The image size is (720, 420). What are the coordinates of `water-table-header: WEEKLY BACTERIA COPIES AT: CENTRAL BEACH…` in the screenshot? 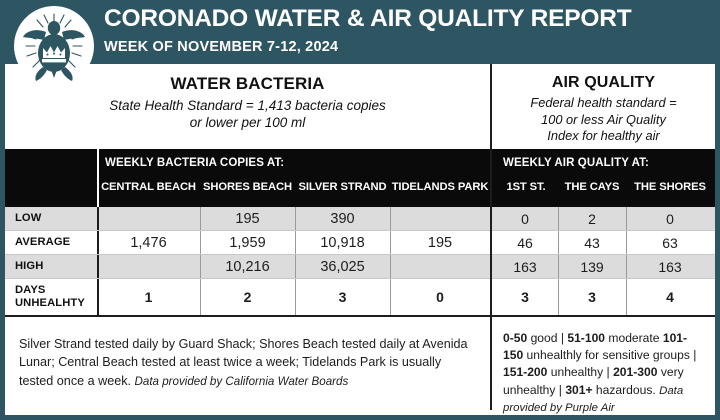 It's located at (247, 178).